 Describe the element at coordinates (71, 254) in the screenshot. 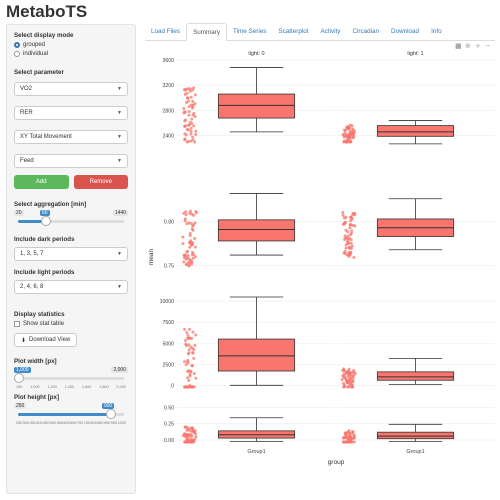

I see `dark-periods-select: 1, 3, 5, 7 ▼` at that location.